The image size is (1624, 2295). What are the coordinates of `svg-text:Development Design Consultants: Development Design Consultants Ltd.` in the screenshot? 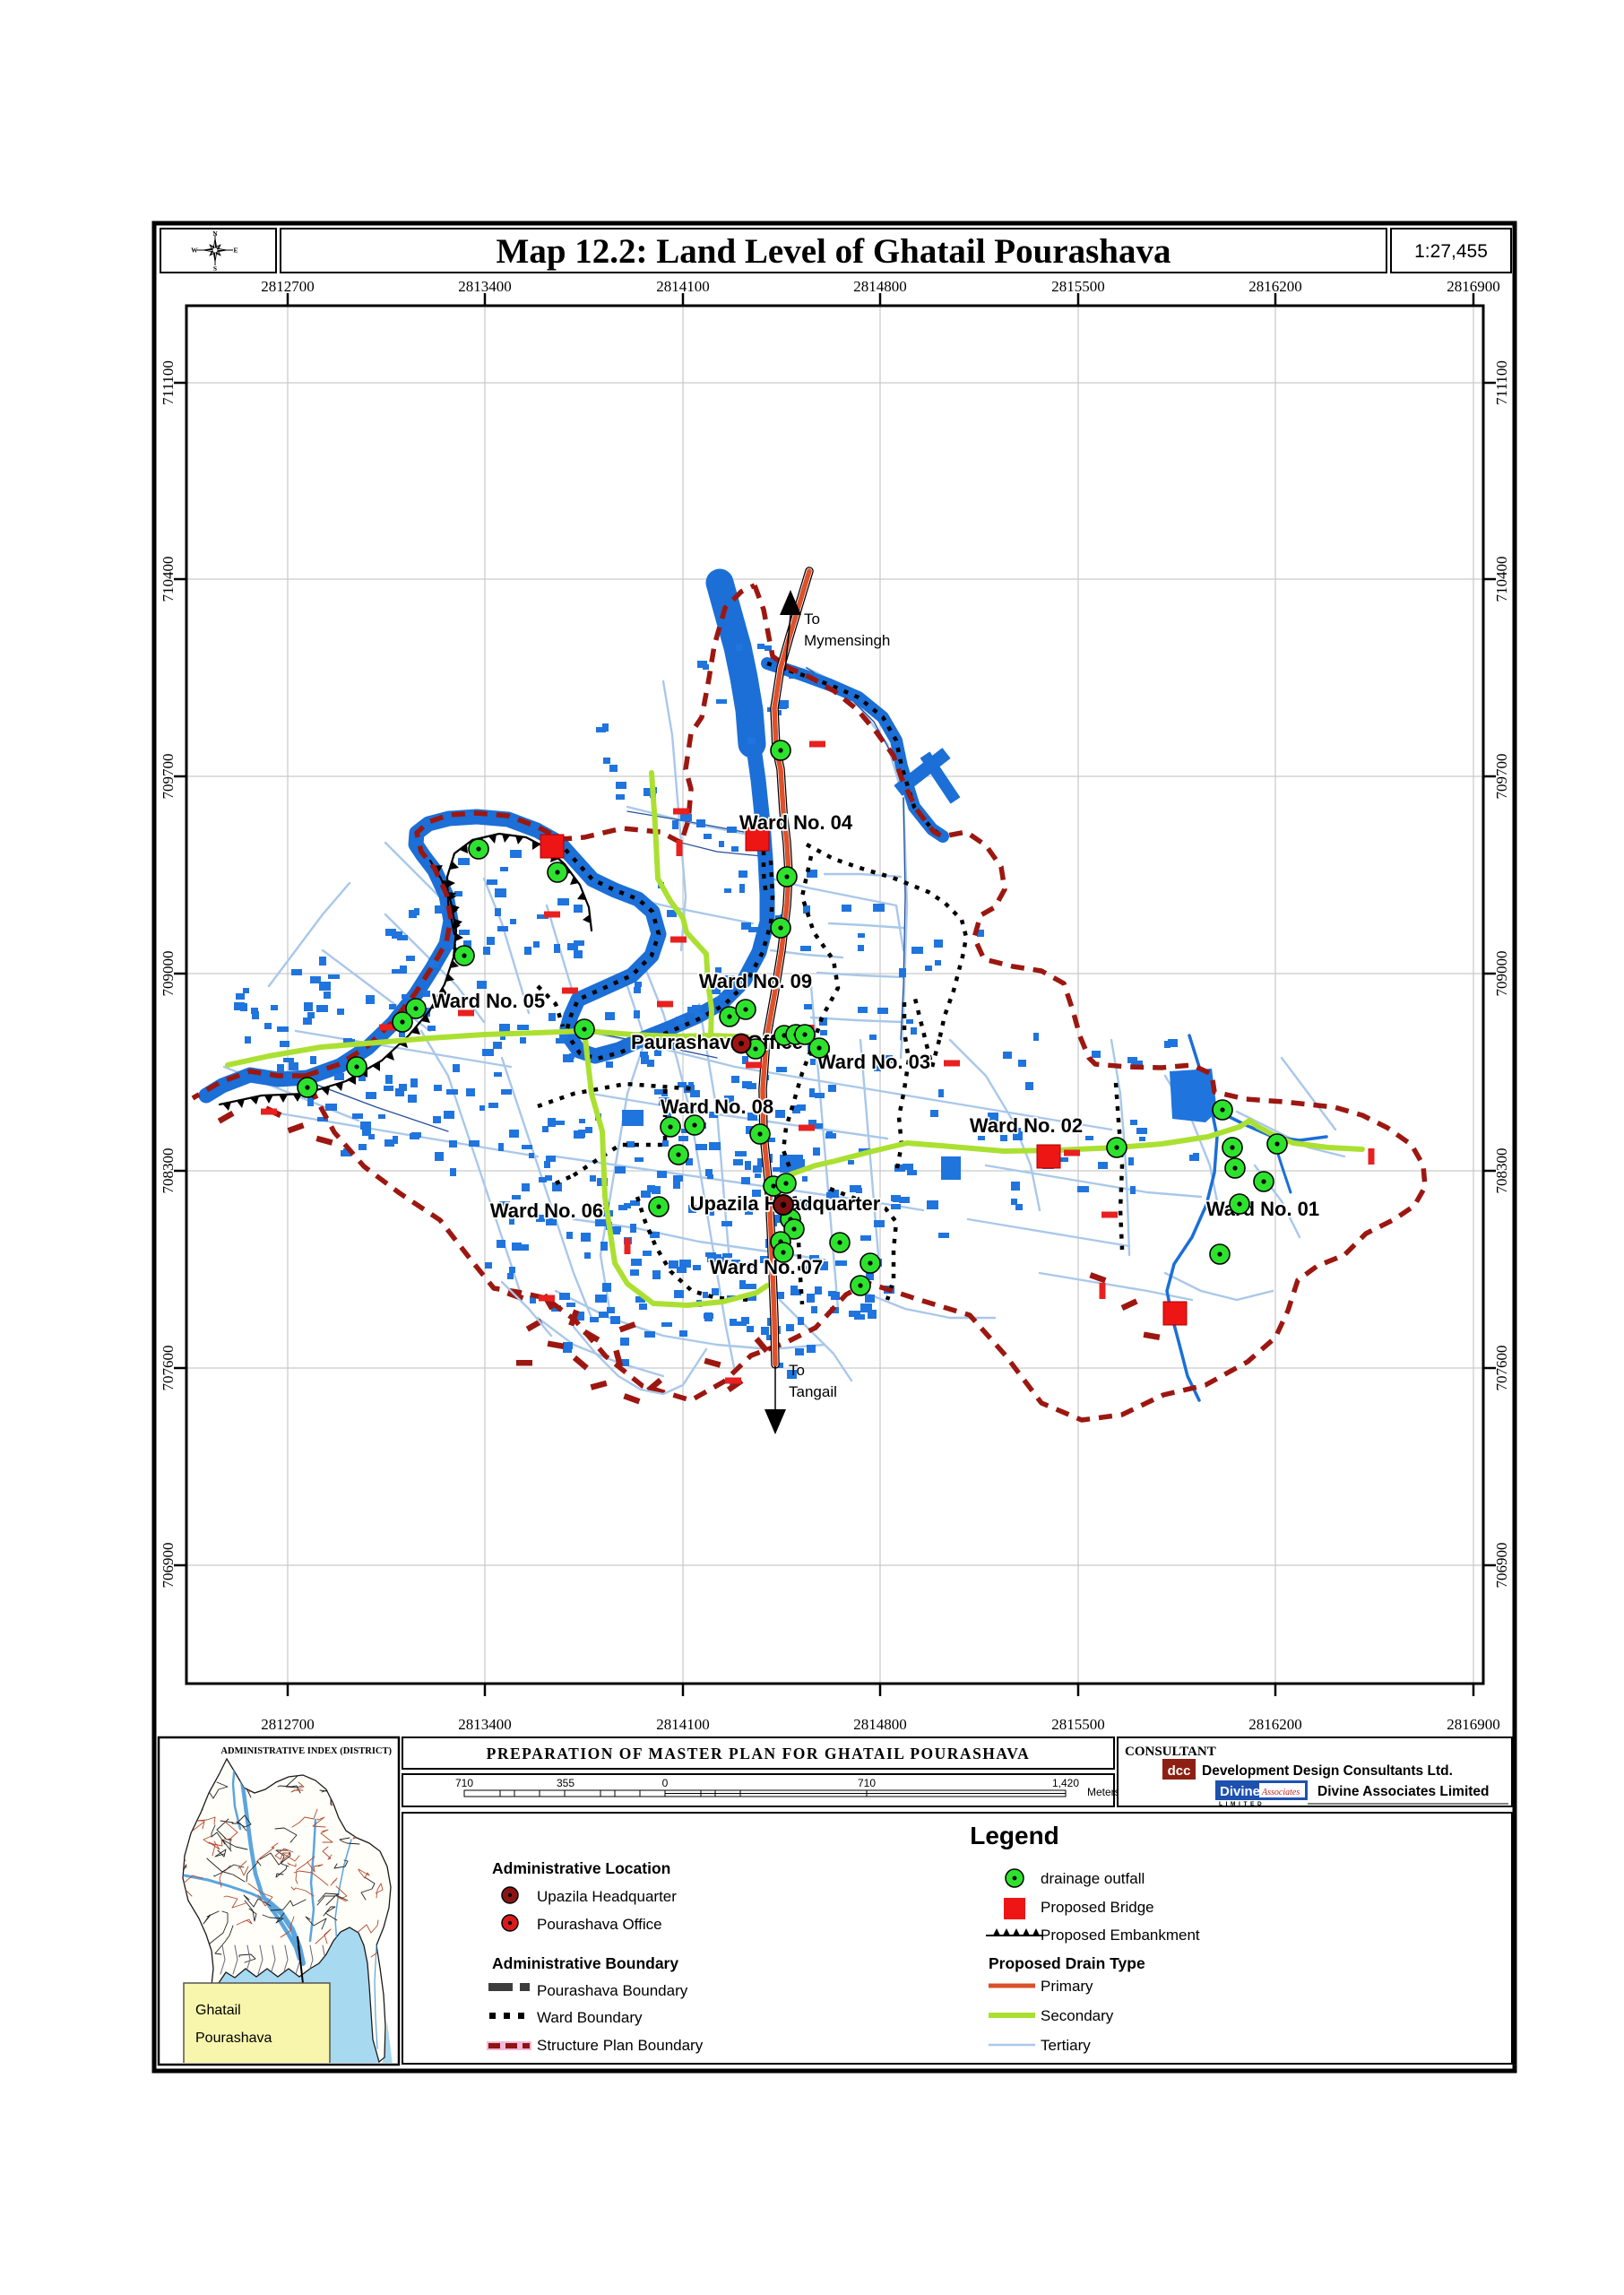 It's located at (1327, 1771).